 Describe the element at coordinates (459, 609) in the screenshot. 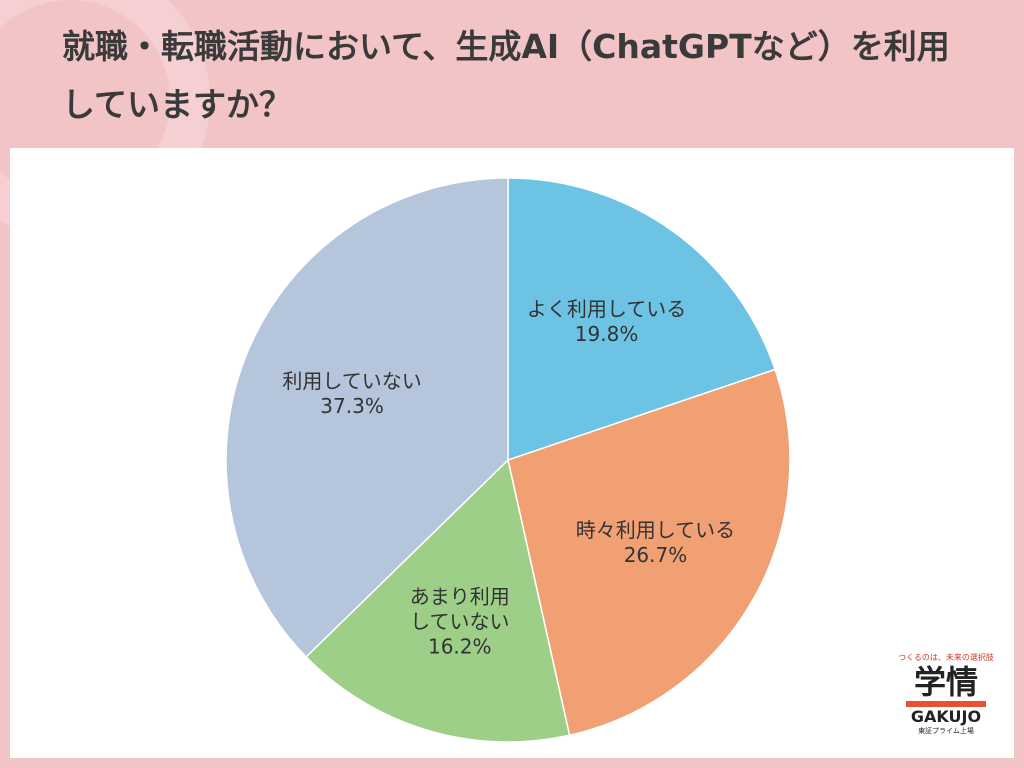

I see `category-label: あまり利用していない` at that location.